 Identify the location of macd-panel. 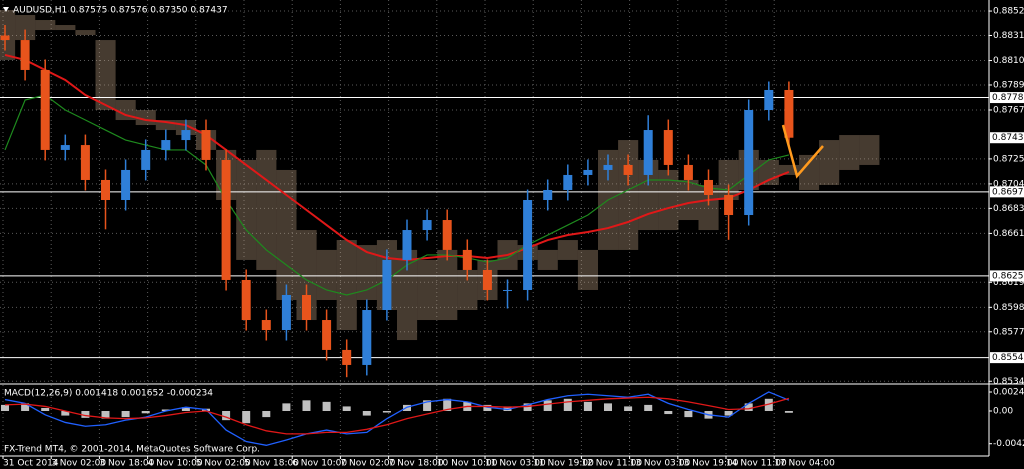
(397, 418).